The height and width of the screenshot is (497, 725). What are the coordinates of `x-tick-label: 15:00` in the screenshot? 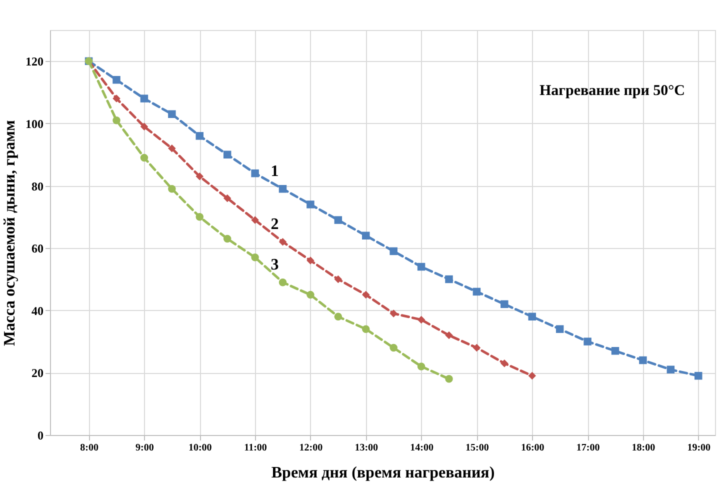 It's located at (477, 448).